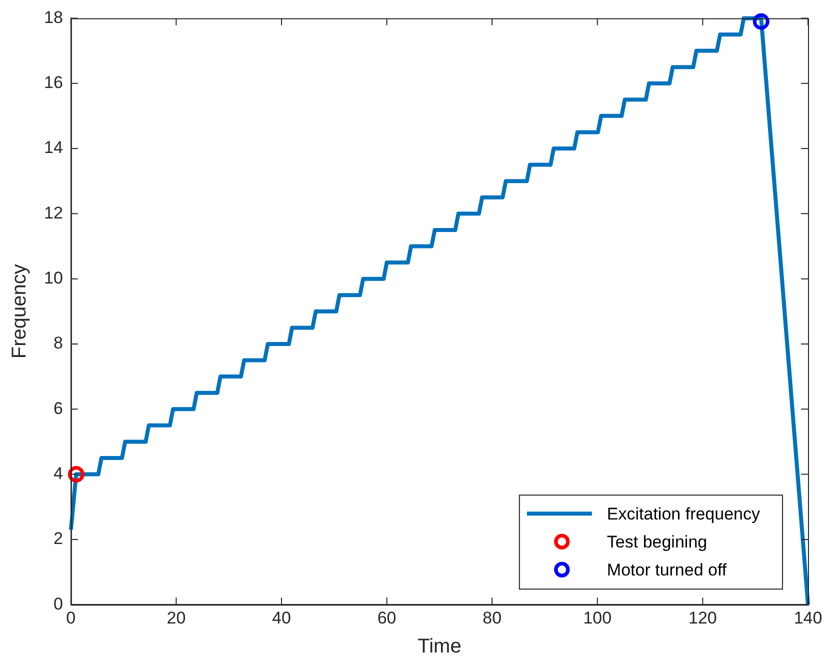 This screenshot has height=663, width=828. Describe the element at coordinates (176, 618) in the screenshot. I see `x-tick-label: 20` at that location.